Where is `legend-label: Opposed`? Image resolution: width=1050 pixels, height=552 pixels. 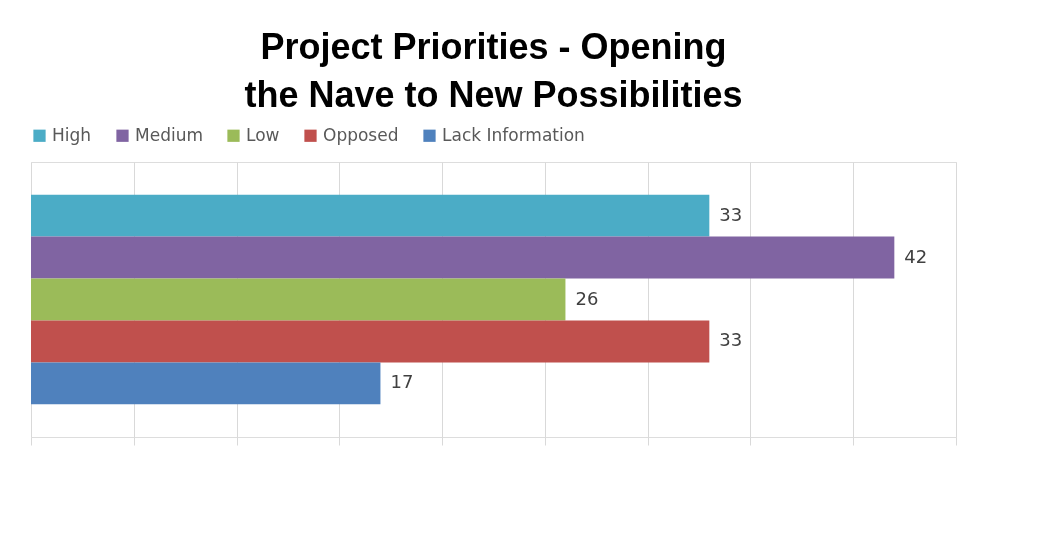 legend-label: Opposed is located at coordinates (361, 134).